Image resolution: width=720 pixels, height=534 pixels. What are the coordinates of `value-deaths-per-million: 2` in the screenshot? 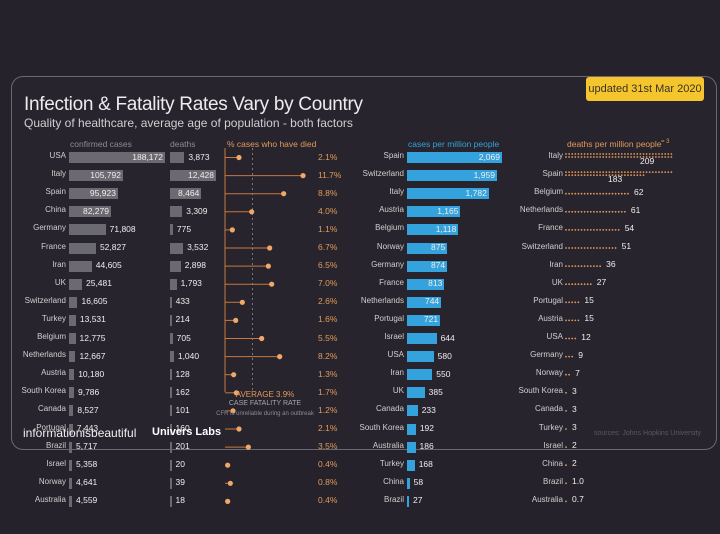 It's located at (574, 463).